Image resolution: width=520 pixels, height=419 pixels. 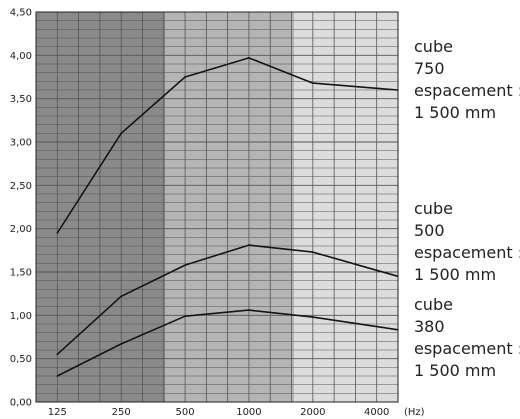 What do you see at coordinates (467, 90) in the screenshot?
I see `legend-entry-1-line3: espacement :` at bounding box center [467, 90].